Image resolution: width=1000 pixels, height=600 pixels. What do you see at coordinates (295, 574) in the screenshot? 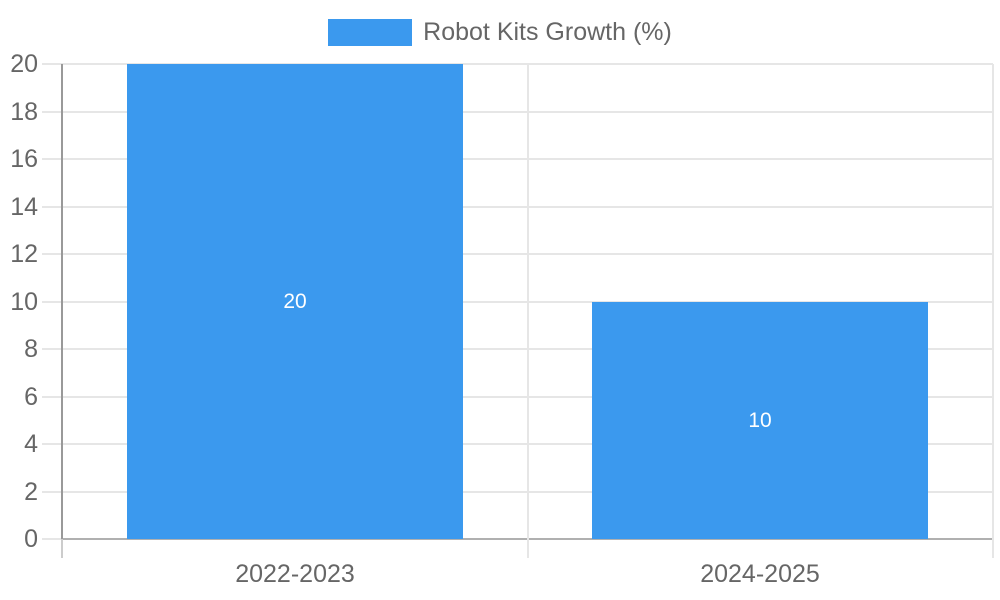
I see `x-tick-label: 2022-2023` at bounding box center [295, 574].